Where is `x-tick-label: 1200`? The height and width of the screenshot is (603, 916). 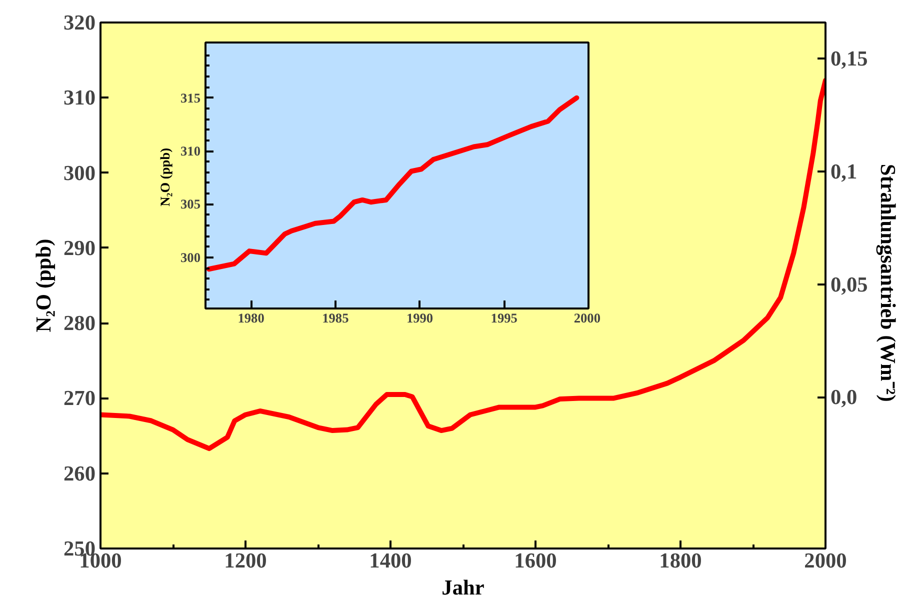
x-tick-label: 1200 is located at coordinates (245, 560).